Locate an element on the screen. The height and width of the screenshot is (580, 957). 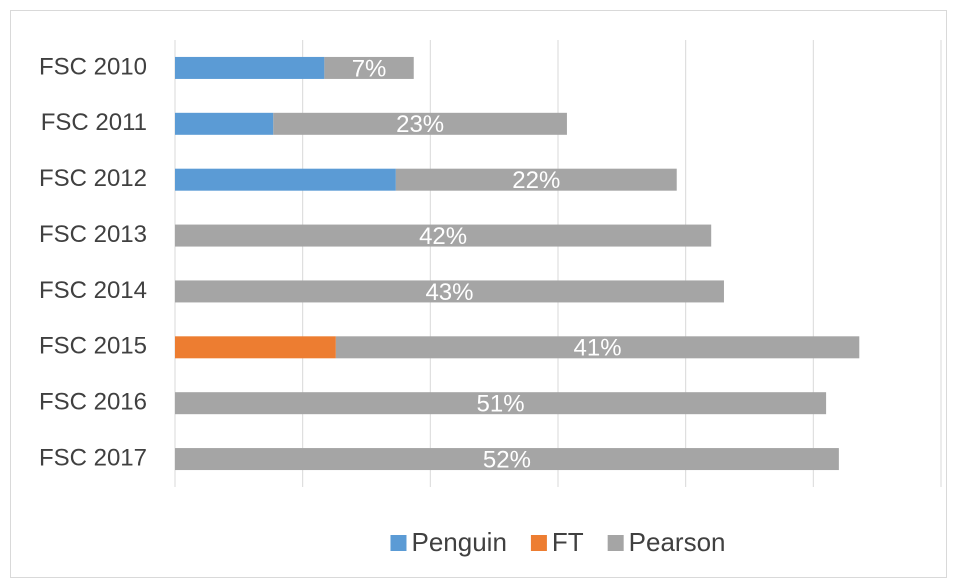
legend-label: Pearson is located at coordinates (677, 542).